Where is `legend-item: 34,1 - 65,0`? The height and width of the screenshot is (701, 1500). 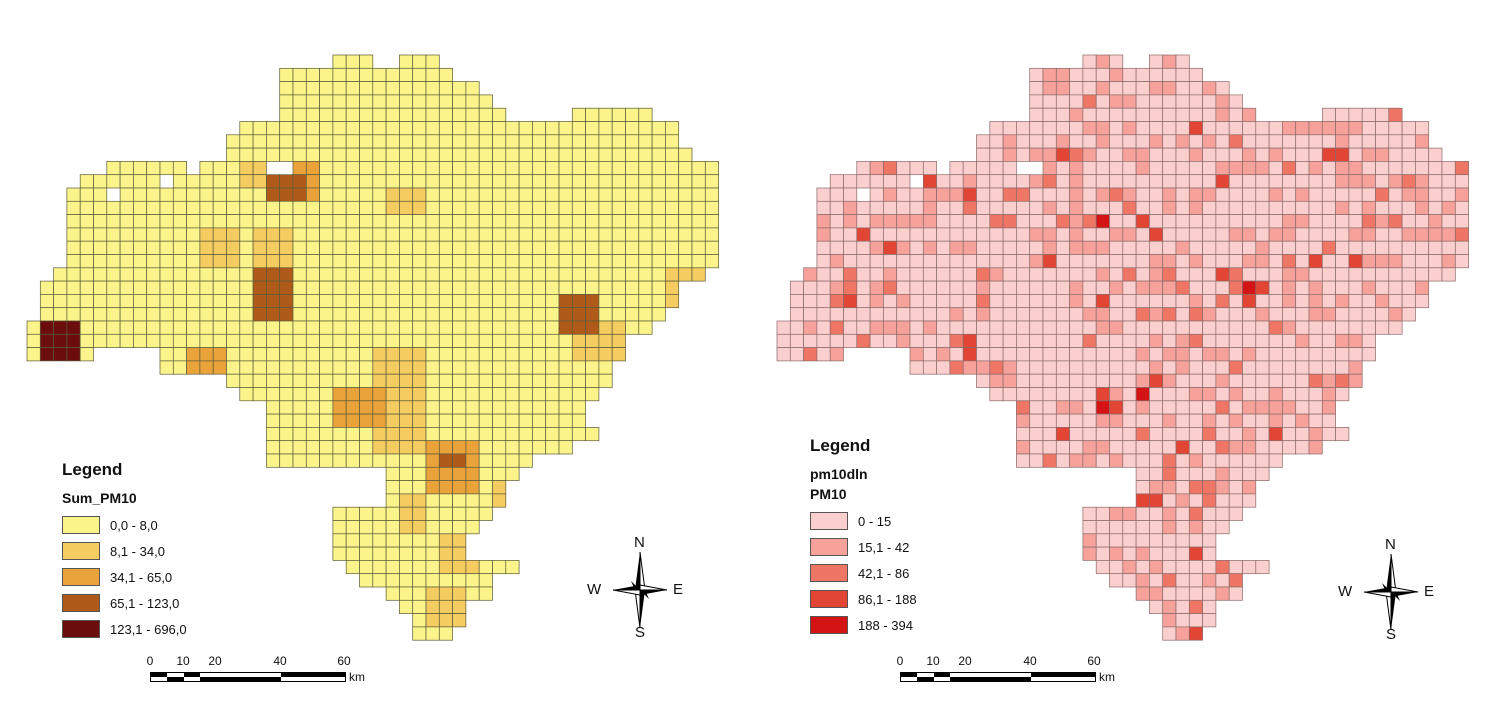
legend-item: 34,1 - 65,0 is located at coordinates (124, 577).